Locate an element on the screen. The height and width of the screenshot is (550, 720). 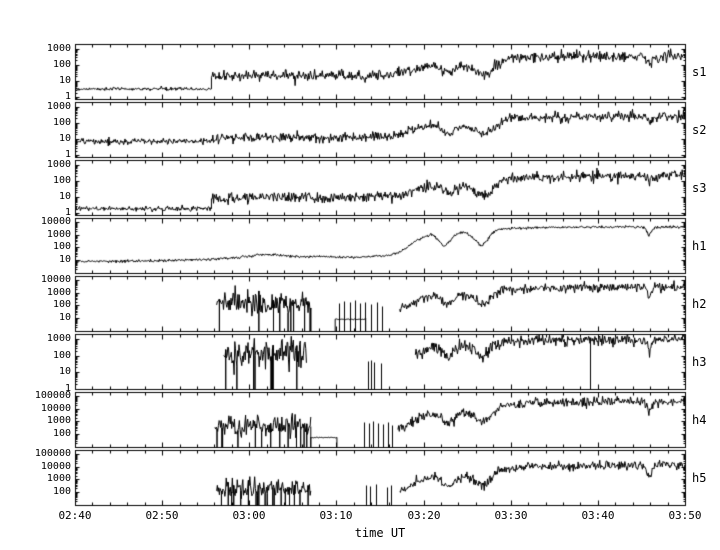
x-tick-label: 03:40 is located at coordinates (598, 515).